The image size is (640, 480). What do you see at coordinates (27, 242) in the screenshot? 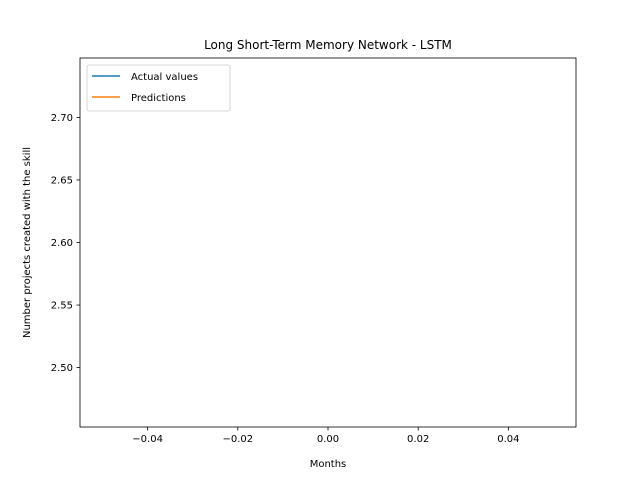
I see `y-axis-label: Number projects created with the skill` at bounding box center [27, 242].